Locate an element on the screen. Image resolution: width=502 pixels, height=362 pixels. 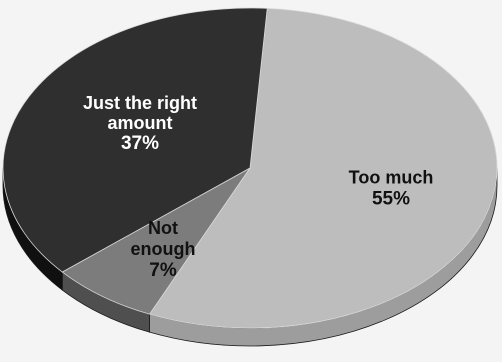
pie-name-label-not-enough: Not is located at coordinates (163, 228).